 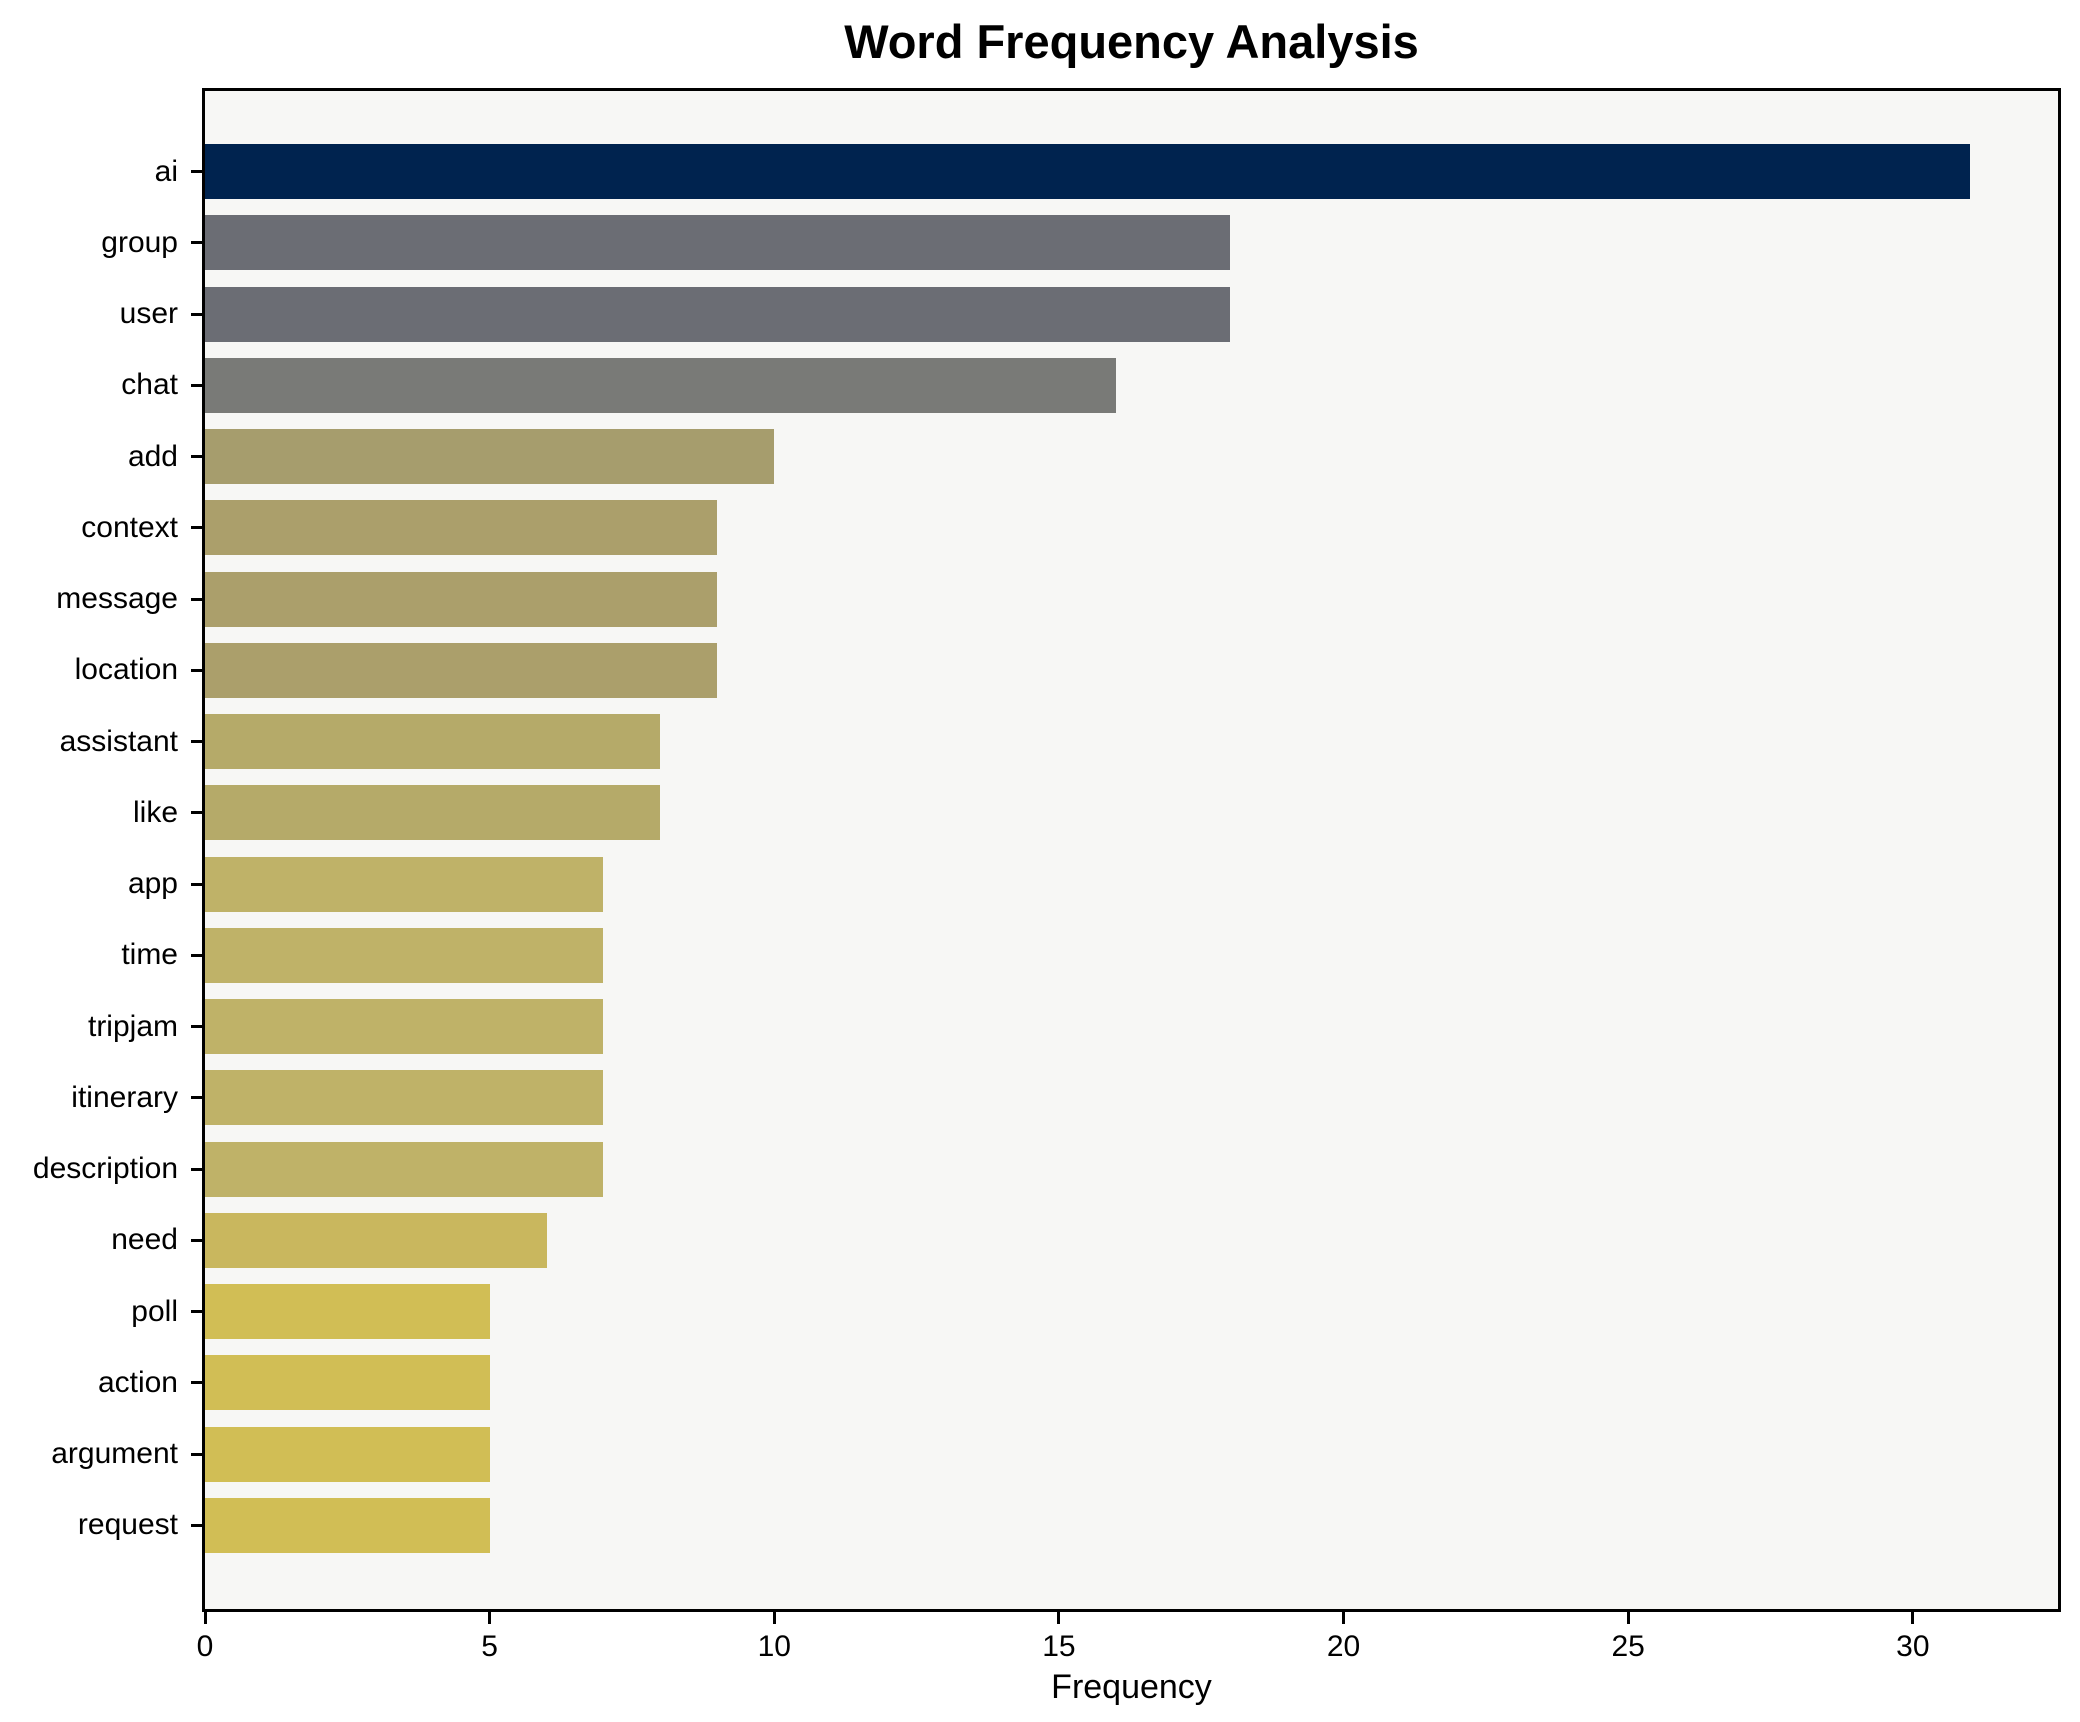 What do you see at coordinates (137, 1382) in the screenshot?
I see `y-tick-label-action: action` at bounding box center [137, 1382].